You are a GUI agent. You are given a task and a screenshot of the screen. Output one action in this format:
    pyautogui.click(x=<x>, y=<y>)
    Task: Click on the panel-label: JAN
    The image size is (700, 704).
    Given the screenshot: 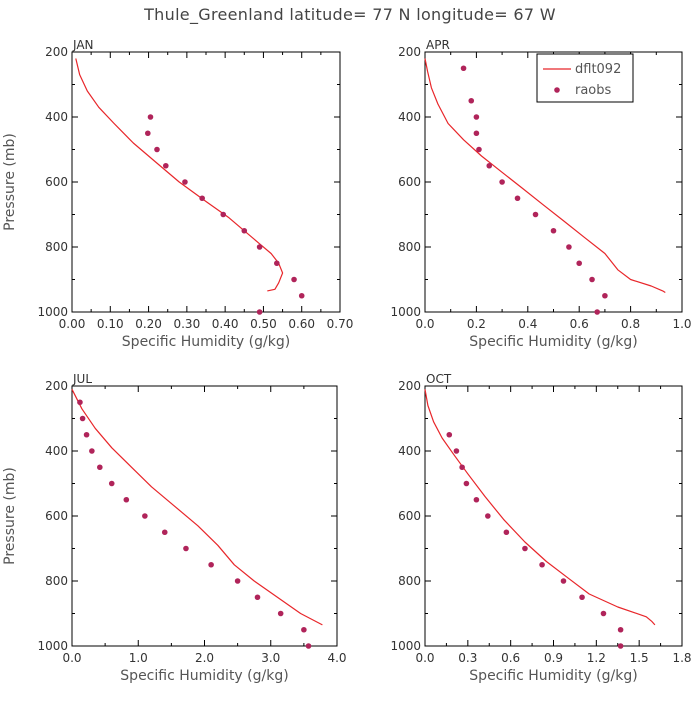 What is the action you would take?
    pyautogui.click(x=83, y=45)
    